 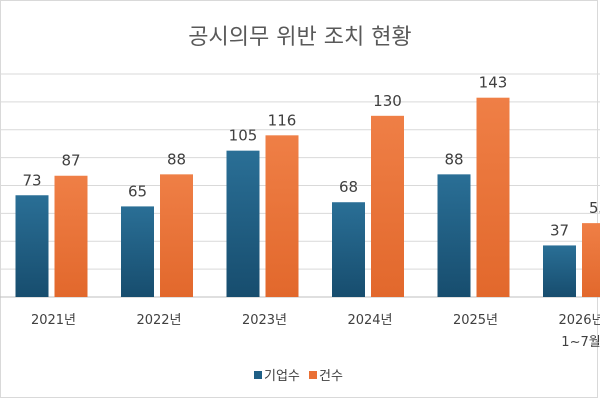 What do you see at coordinates (594, 208) in the screenshot?
I see `data-label-case-count: 53` at bounding box center [594, 208].